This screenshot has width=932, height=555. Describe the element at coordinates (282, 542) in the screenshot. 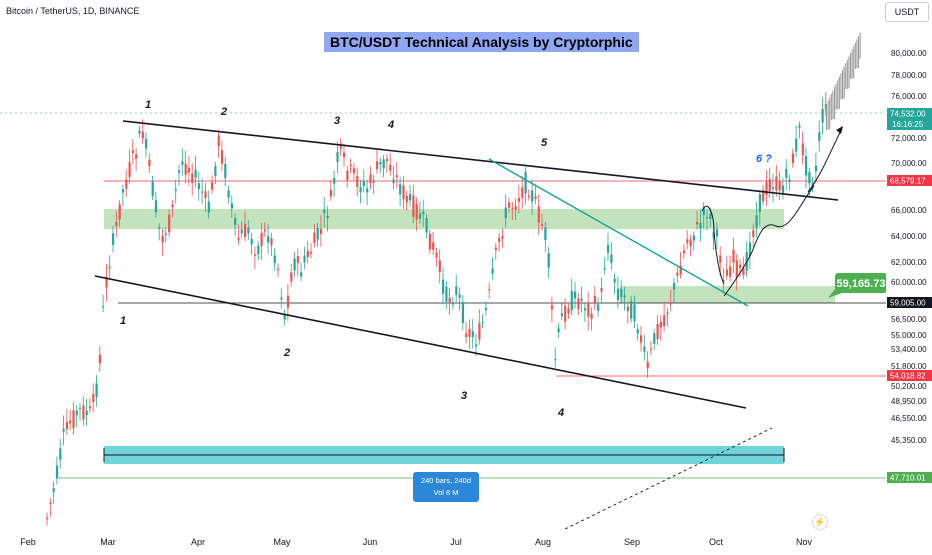

I see `time-tick-label: May` at that location.